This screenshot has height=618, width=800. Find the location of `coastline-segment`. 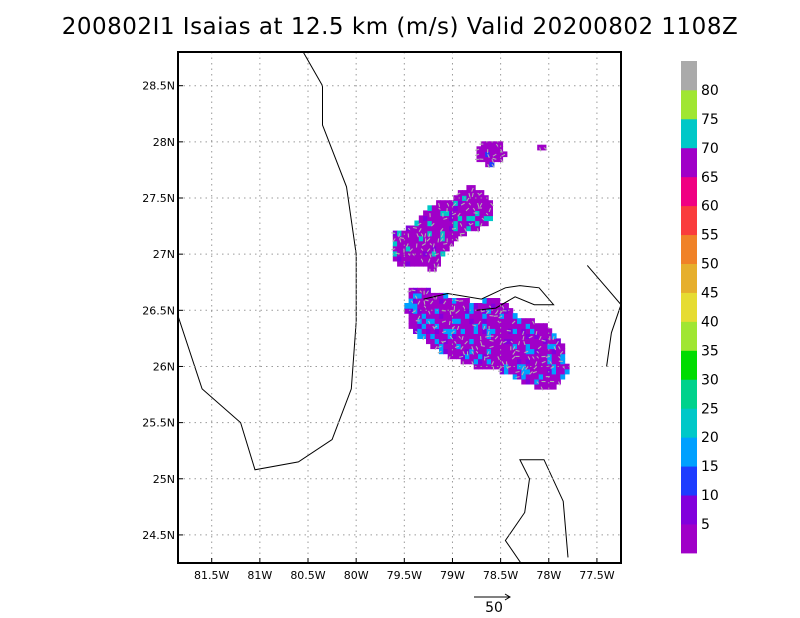

coastline-segment is located at coordinates (536, 511).